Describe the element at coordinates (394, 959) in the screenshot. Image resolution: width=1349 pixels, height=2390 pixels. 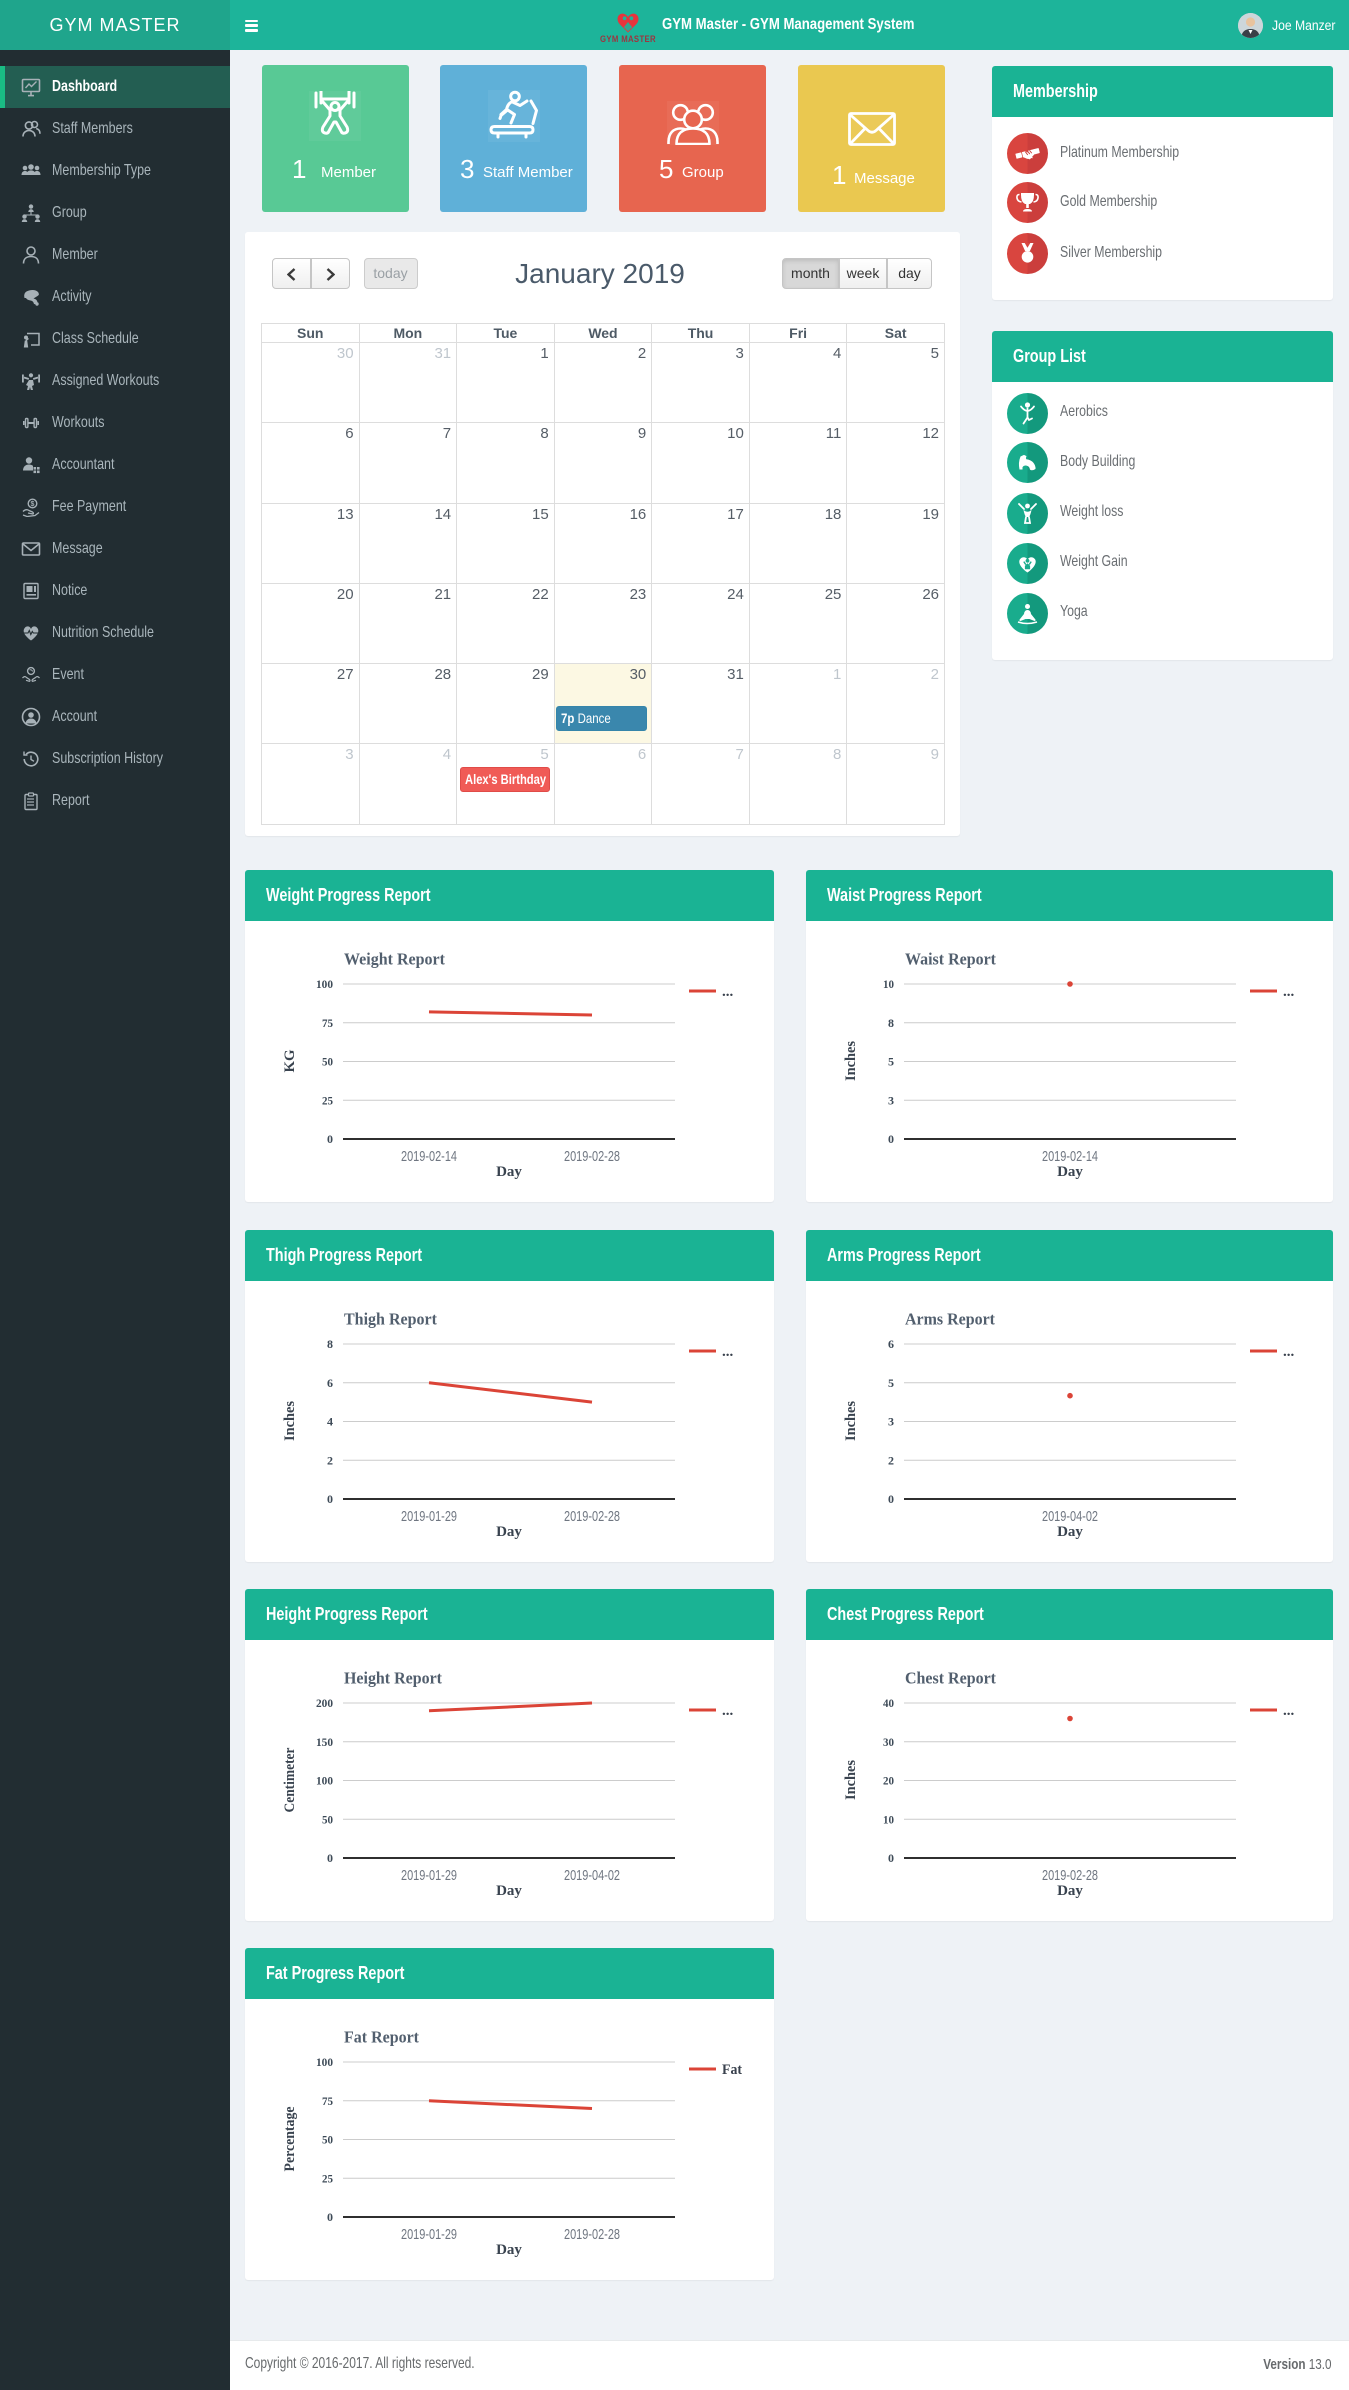
I see `svg-text: Weight Report` at that location.